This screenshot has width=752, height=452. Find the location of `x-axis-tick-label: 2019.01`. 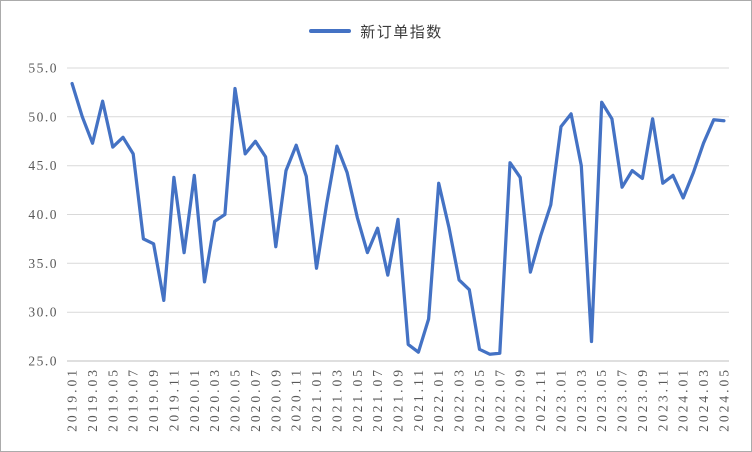

x-axis-tick-label: 2019.01 is located at coordinates (72, 399).